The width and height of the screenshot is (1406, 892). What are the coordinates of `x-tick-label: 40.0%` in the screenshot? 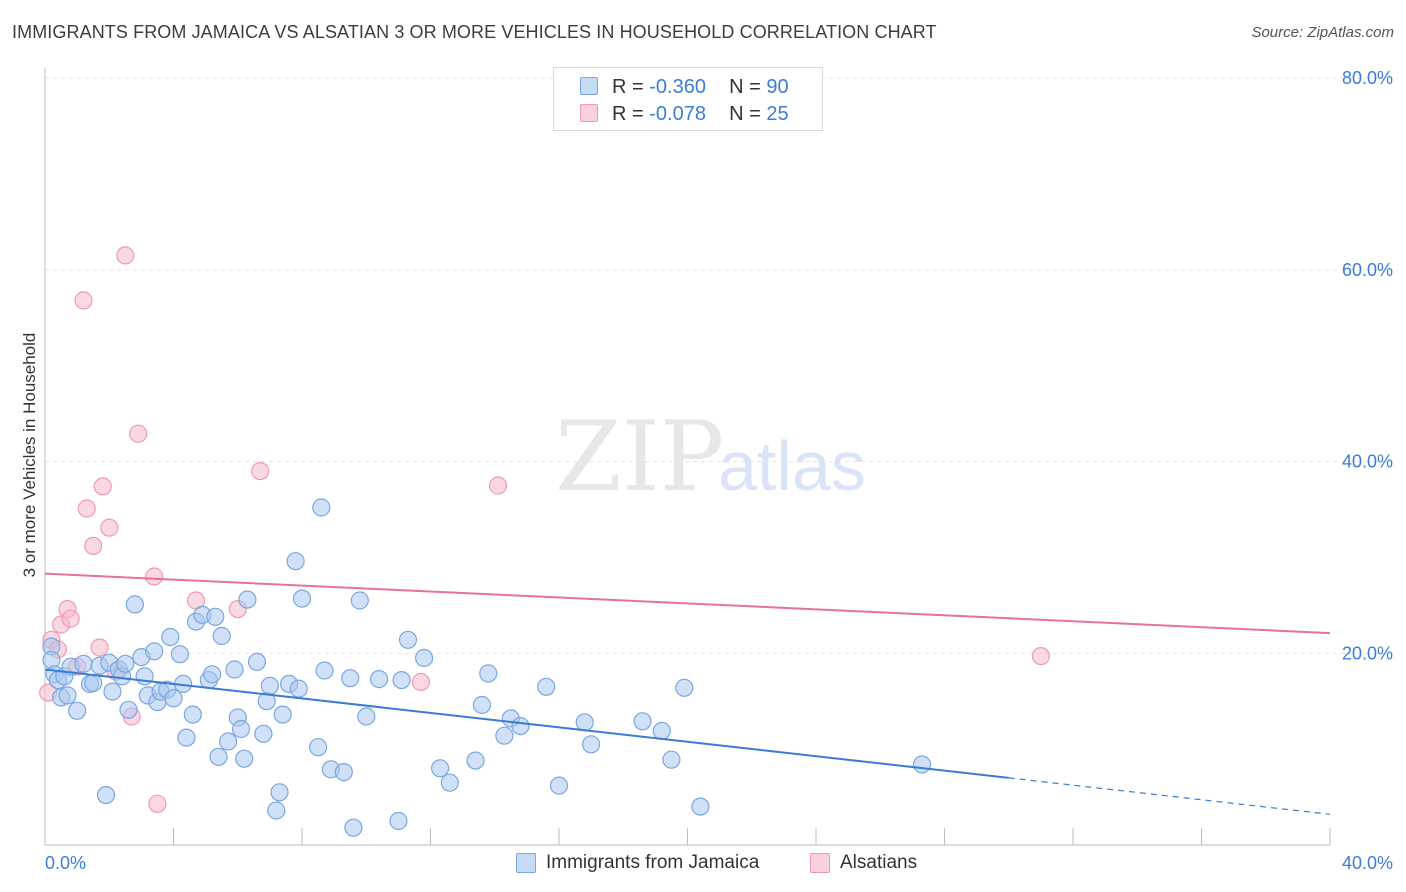 It's located at (1367, 863).